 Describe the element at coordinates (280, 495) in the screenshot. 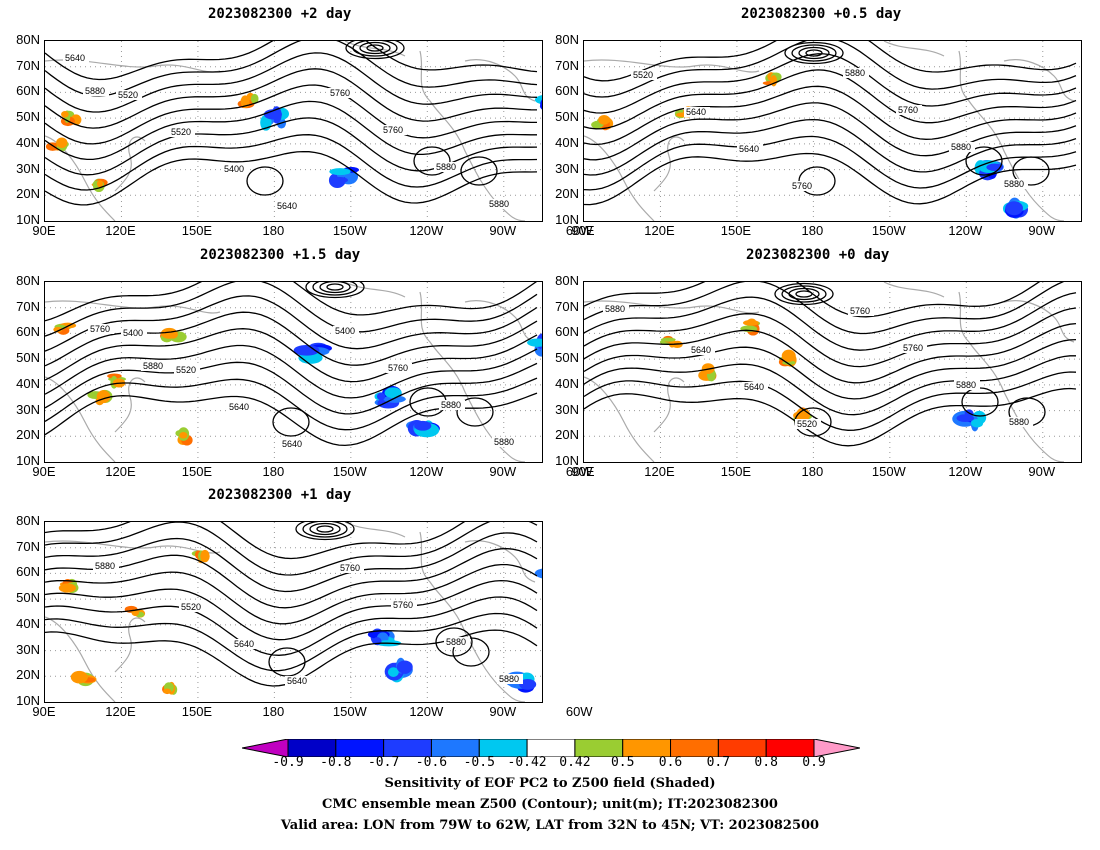

I see `panel-title: 2023082300 +1 day` at that location.